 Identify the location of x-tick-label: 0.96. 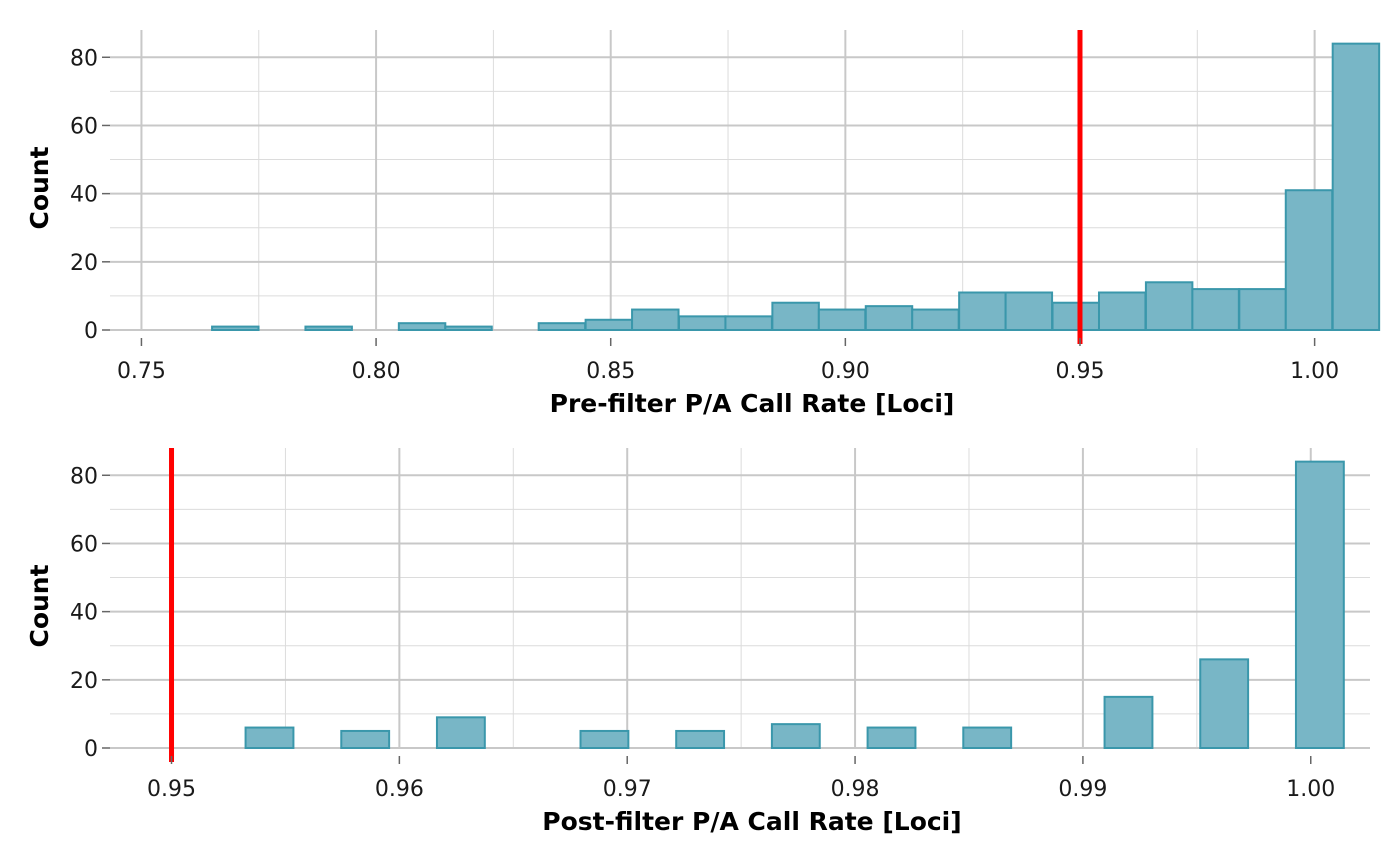
(399, 789).